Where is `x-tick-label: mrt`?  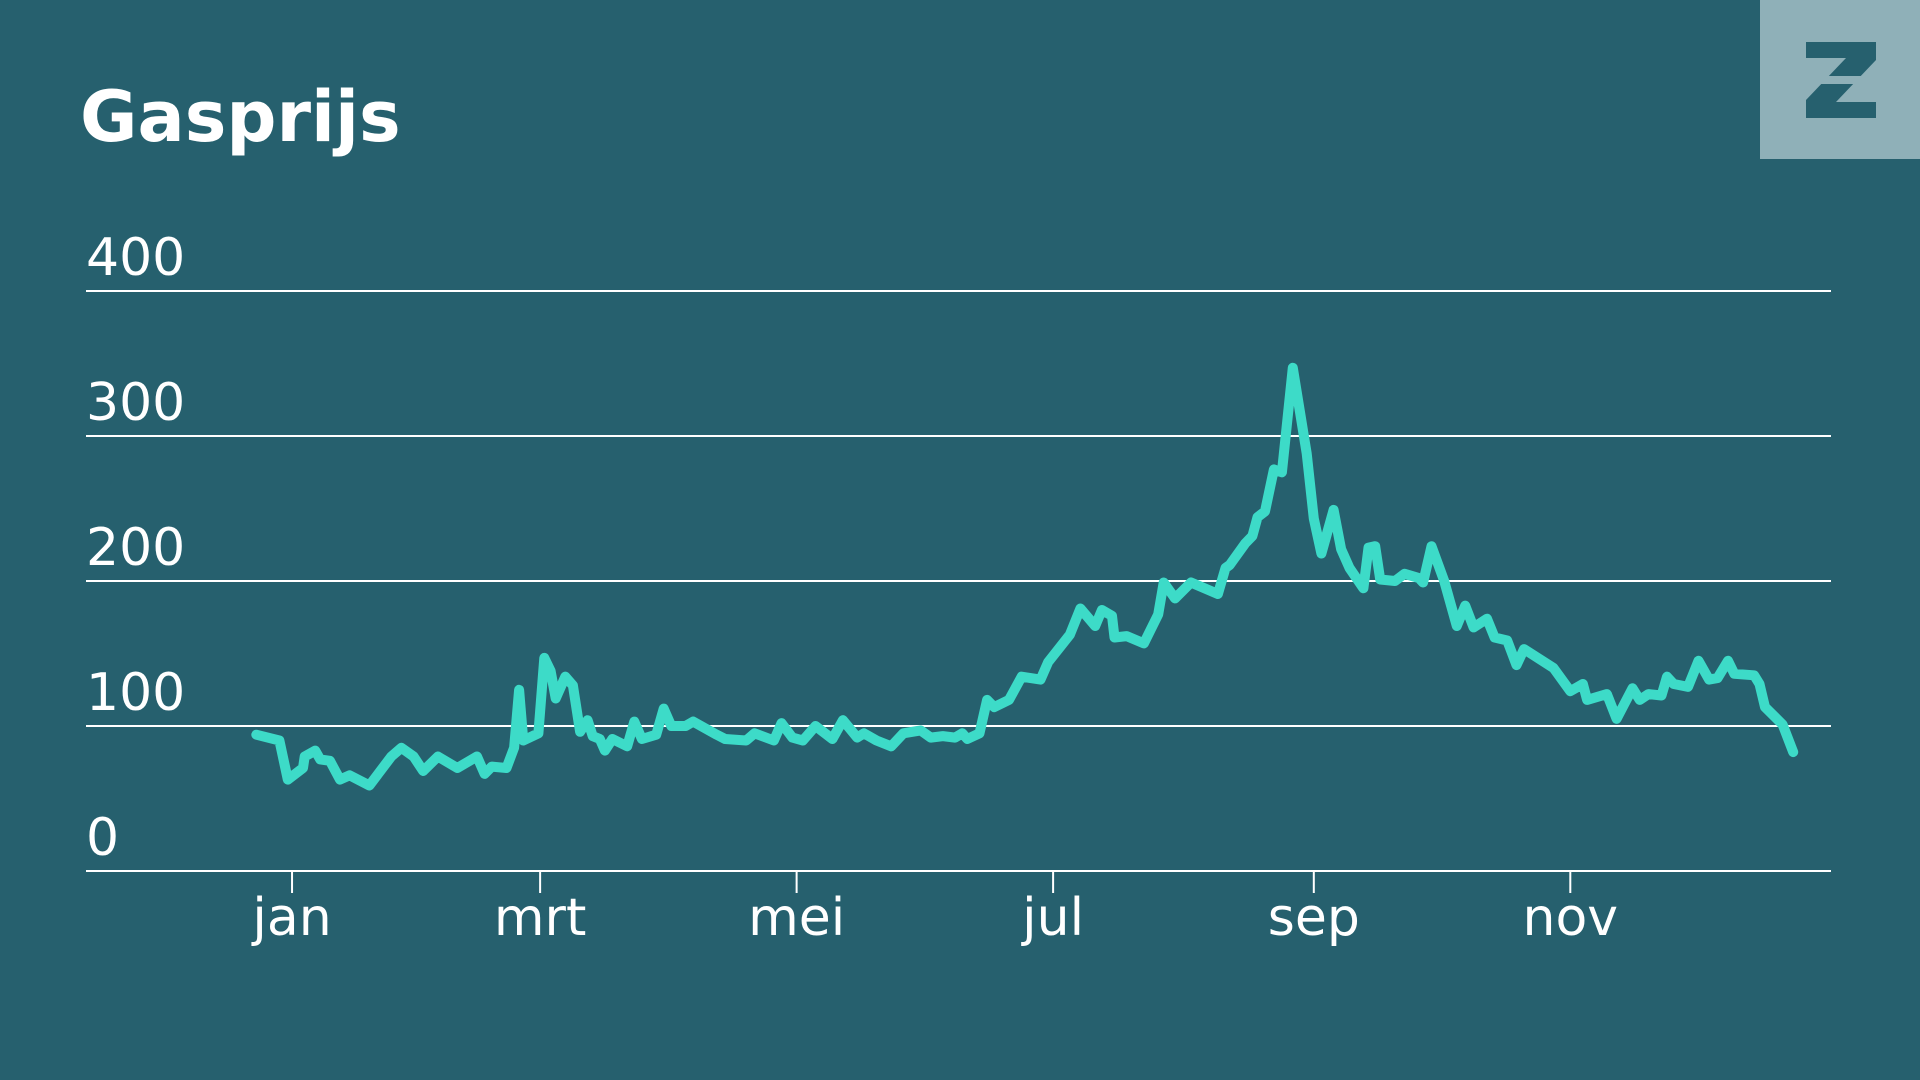 x-tick-label: mrt is located at coordinates (540, 918).